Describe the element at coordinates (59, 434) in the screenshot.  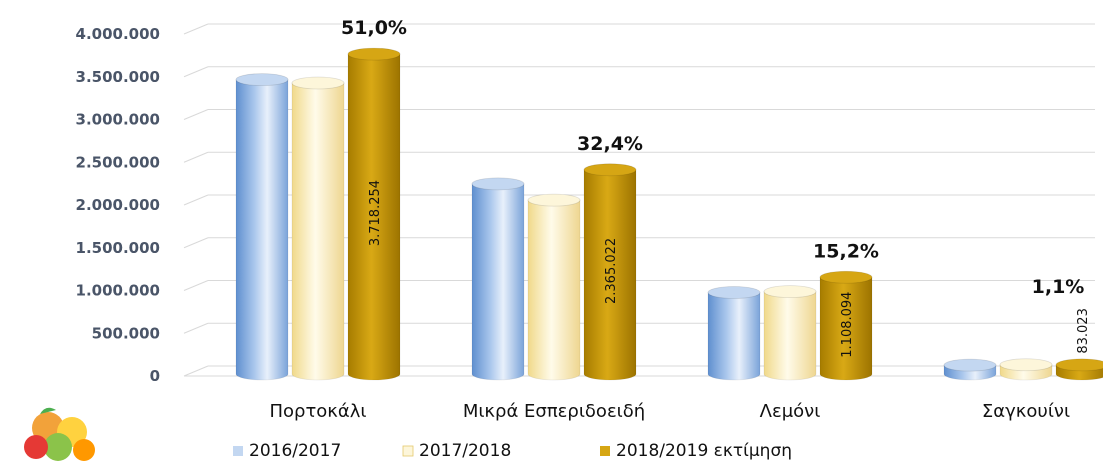
I see `citrus-fruits-icon` at that location.